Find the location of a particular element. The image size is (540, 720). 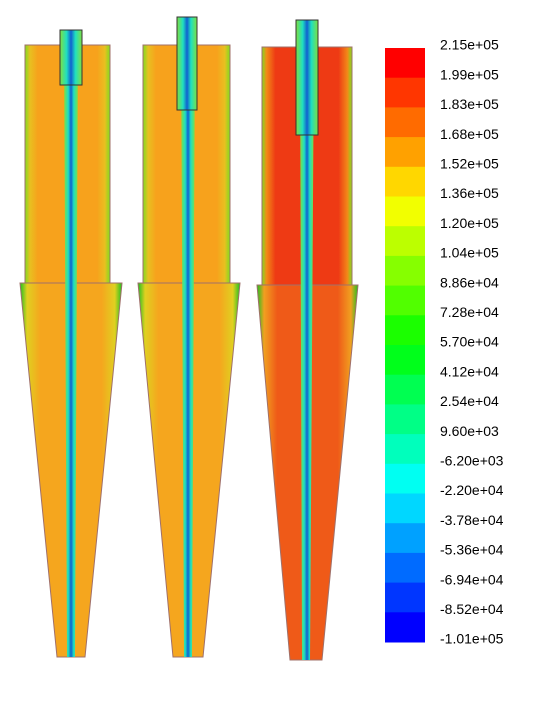

colorbar-label: 9.60e+03 is located at coordinates (469, 431).